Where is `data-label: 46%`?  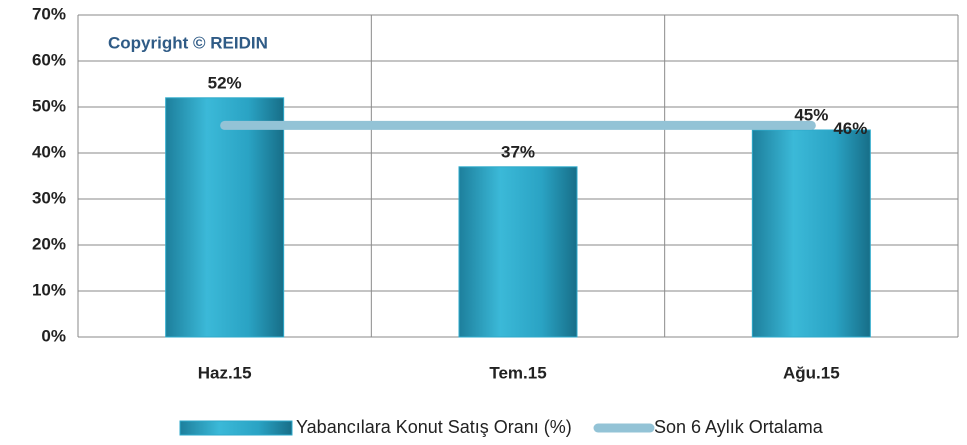 data-label: 46% is located at coordinates (850, 128).